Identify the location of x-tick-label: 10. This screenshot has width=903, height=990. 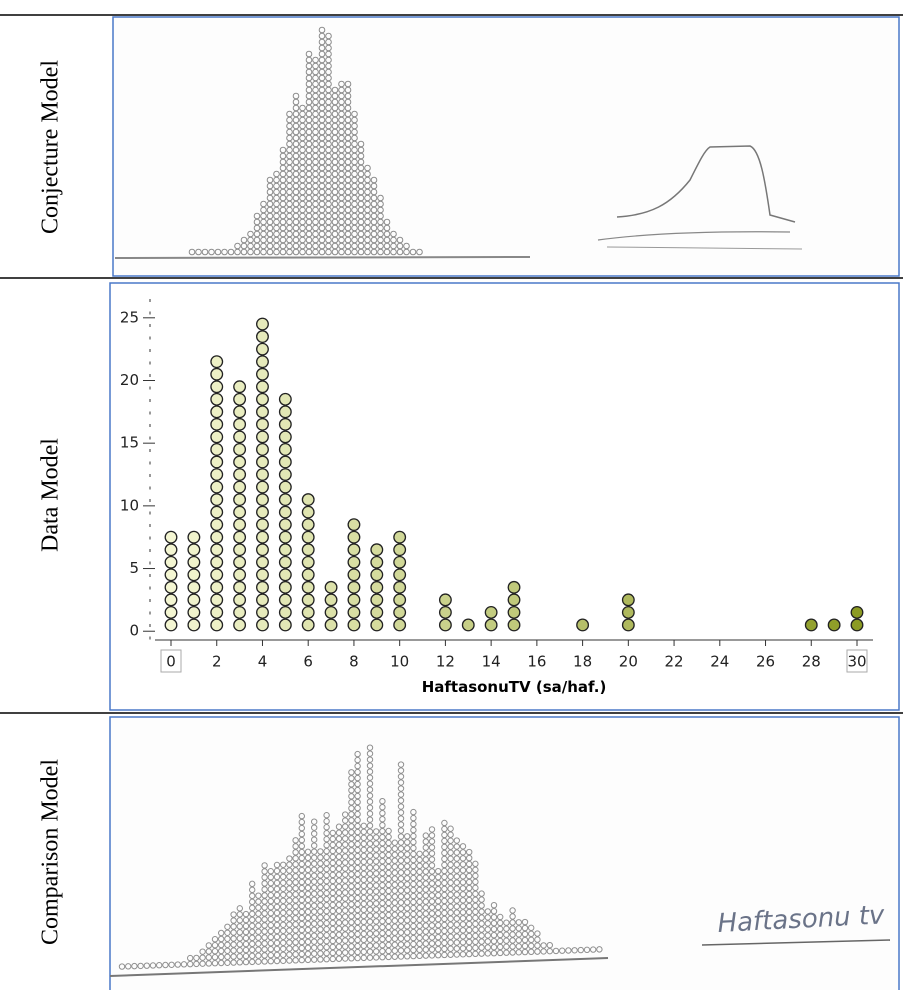
(399, 662).